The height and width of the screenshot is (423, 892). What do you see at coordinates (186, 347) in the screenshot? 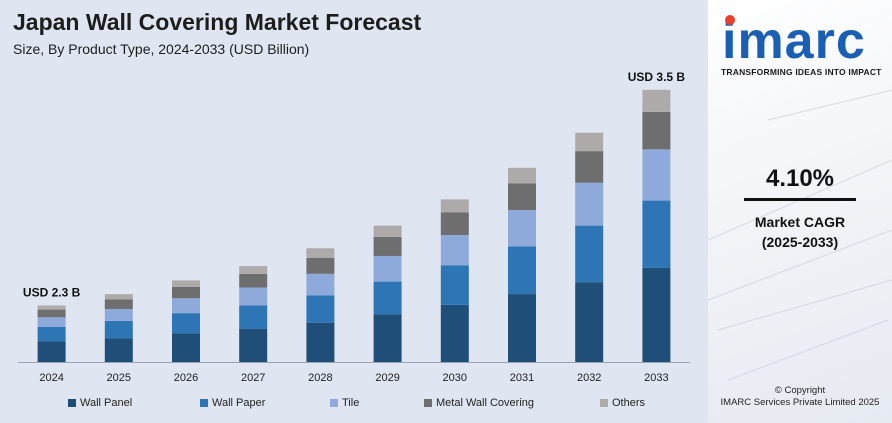
I see `bar-segment-wall-panel-2026` at bounding box center [186, 347].